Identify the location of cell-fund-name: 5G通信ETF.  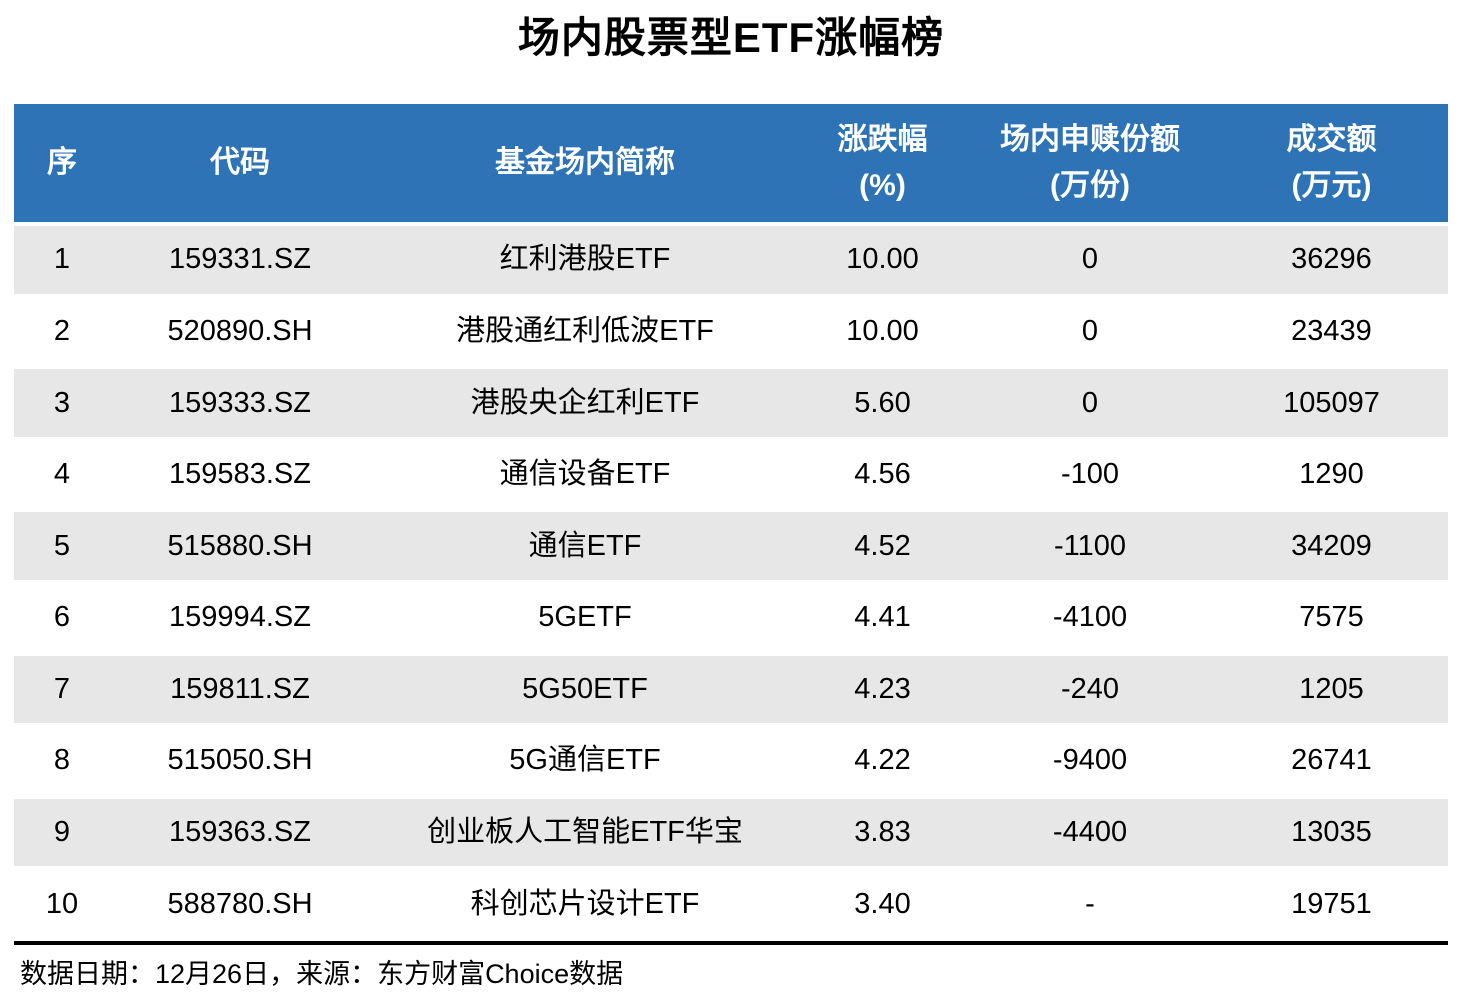
(585, 760).